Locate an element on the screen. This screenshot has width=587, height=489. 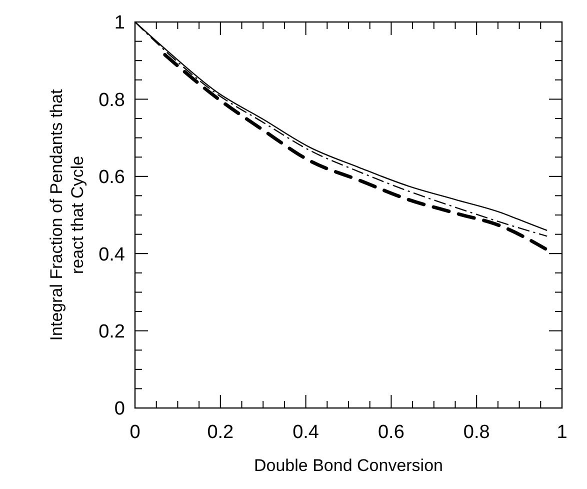
y-tick-label: 1 is located at coordinates (119, 23).